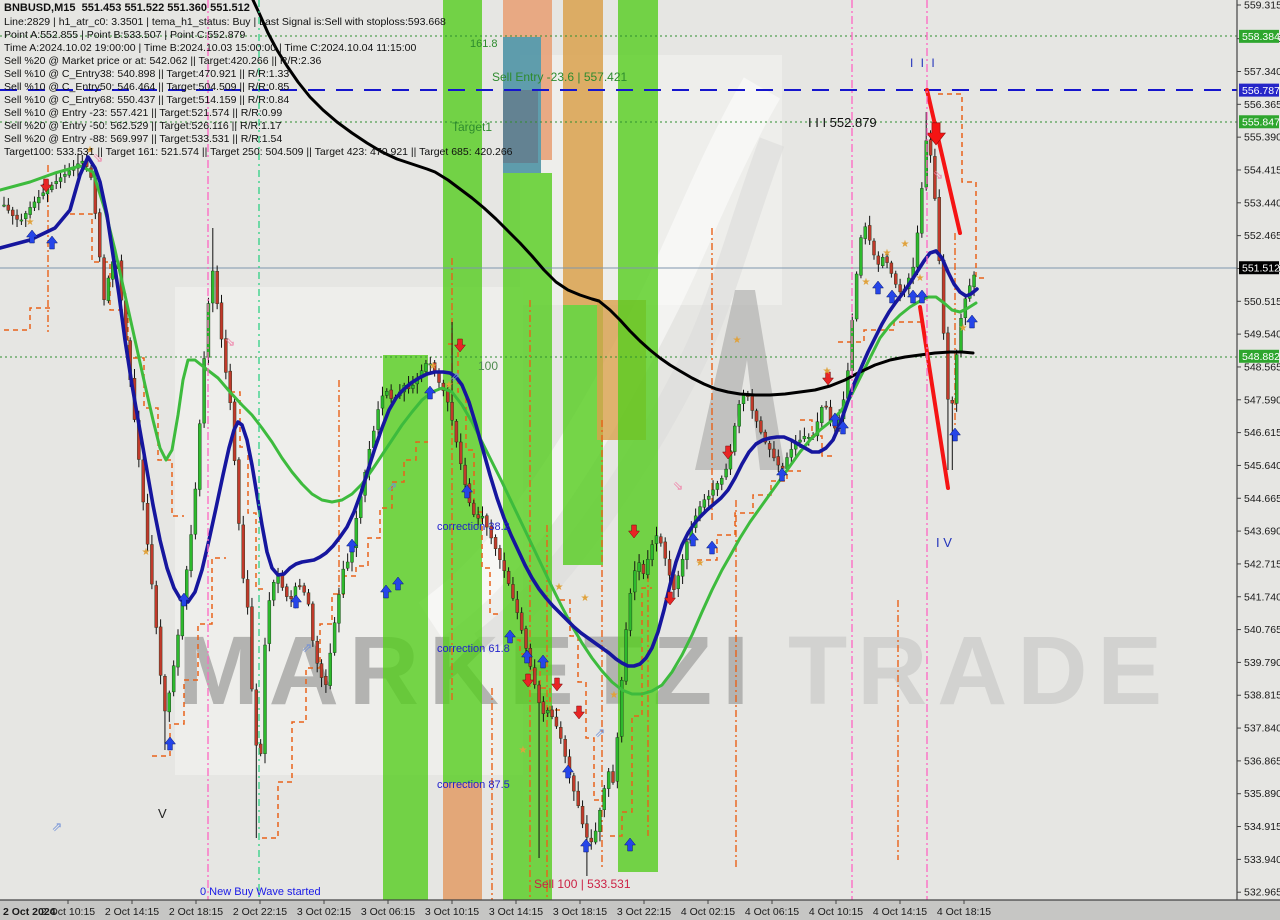 This screenshot has height=920, width=1280. I want to click on price-flag-558.384, so click(1259, 36).